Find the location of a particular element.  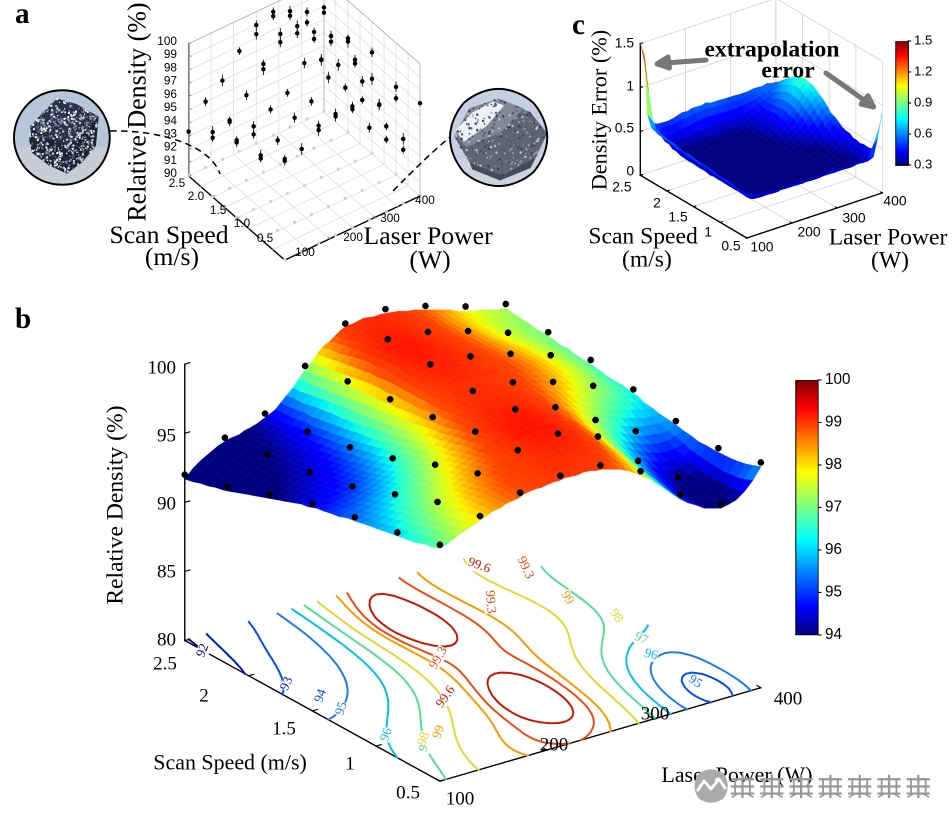

svg-text: 80 is located at coordinates (166, 640).